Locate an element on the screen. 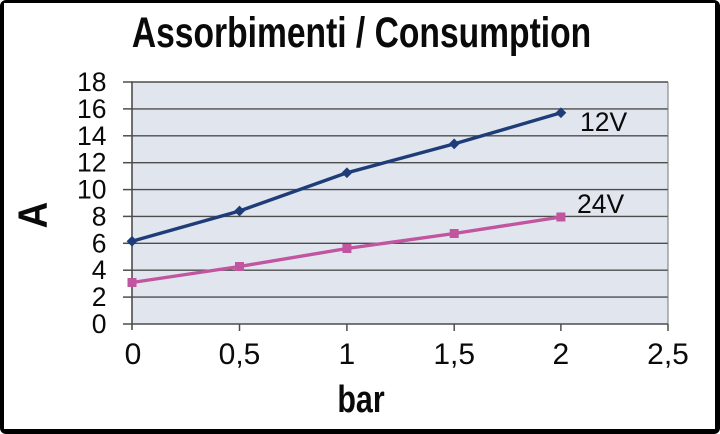  svg-text: A is located at coordinates (33, 215).